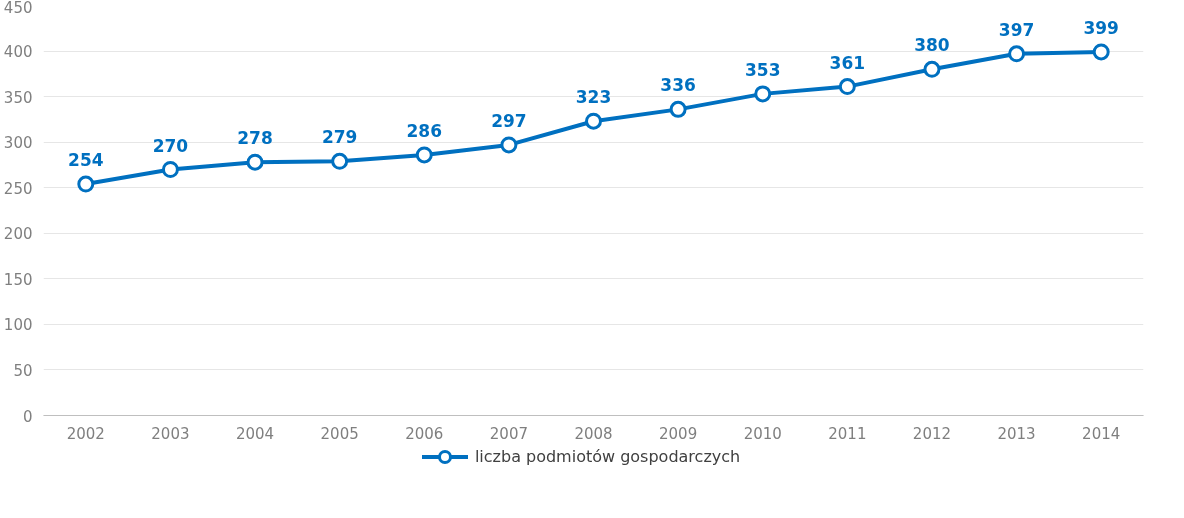 Image resolution: width=1184 pixels, height=518 pixels. I want to click on x-tick-label: 2008, so click(593, 433).